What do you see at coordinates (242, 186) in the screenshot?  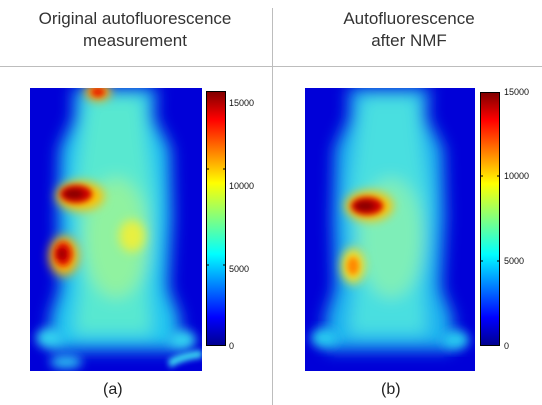 I see `colorbar-original-tick-10000: 10000` at bounding box center [242, 186].